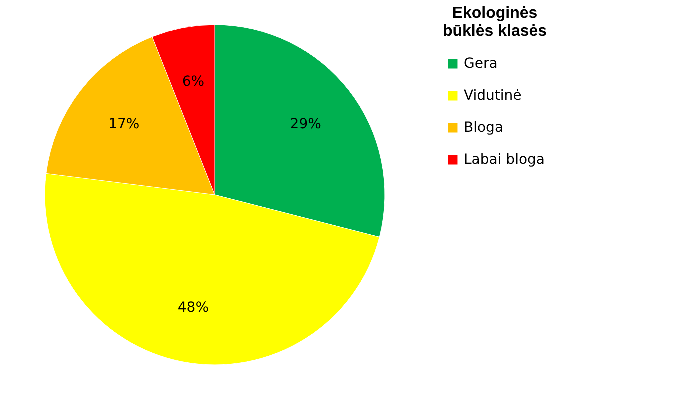 This screenshot has height=420, width=683. Describe the element at coordinates (493, 96) in the screenshot. I see `legend-label: Vidutinė` at that location.